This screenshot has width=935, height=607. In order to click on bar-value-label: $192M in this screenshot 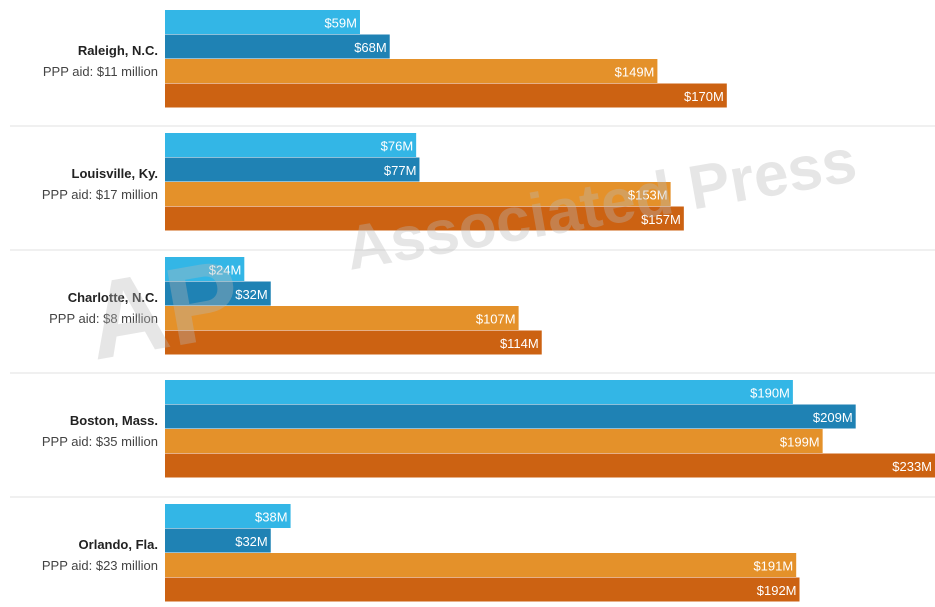, I will do `click(777, 590)`.